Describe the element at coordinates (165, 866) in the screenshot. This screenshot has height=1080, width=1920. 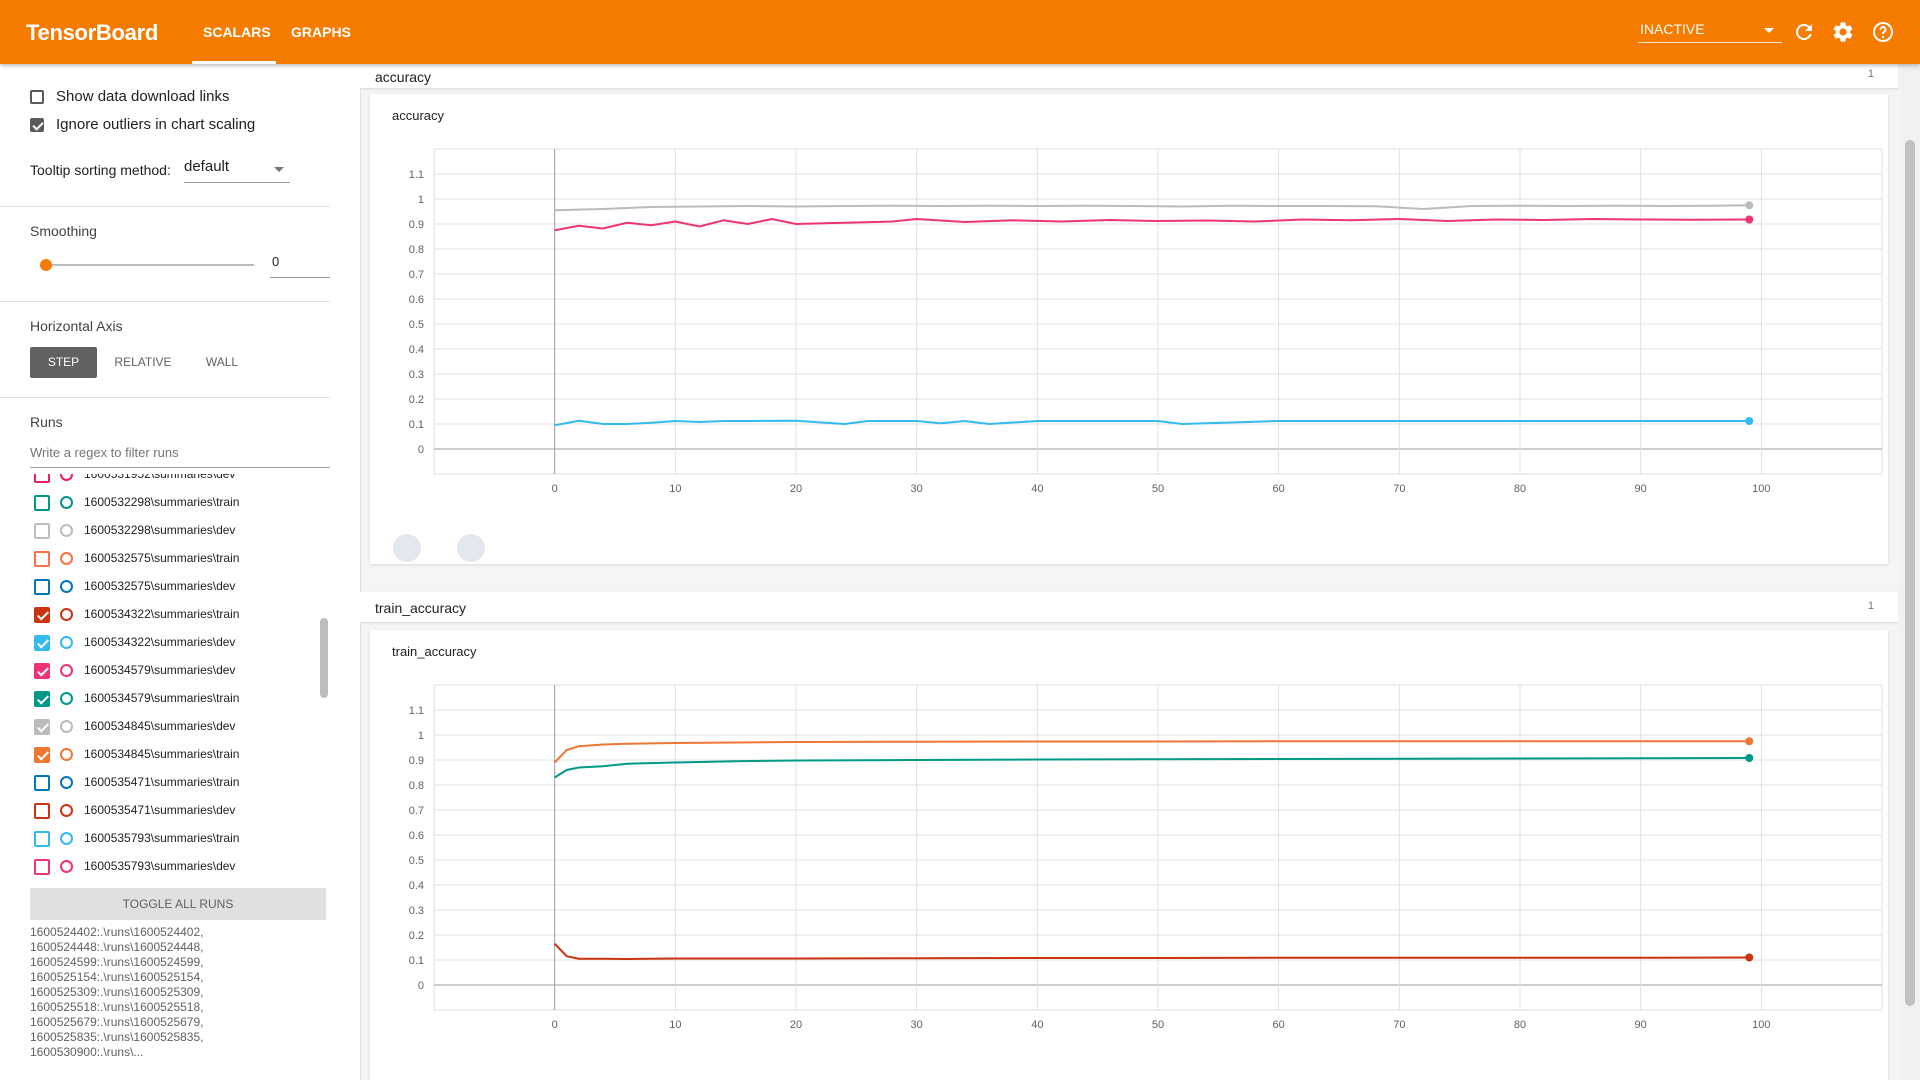
I see `run-row: 1600535793\summaries\dev` at that location.